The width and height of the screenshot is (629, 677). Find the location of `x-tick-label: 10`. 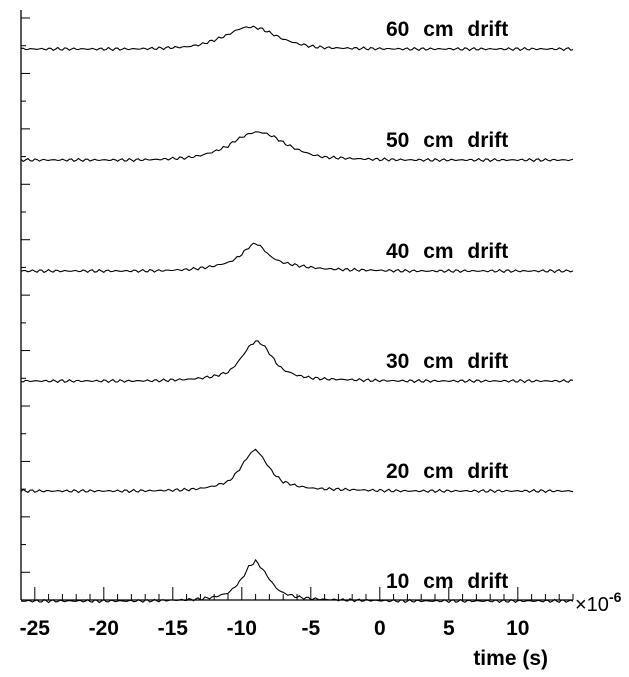

x-tick-label: 10 is located at coordinates (517, 628).